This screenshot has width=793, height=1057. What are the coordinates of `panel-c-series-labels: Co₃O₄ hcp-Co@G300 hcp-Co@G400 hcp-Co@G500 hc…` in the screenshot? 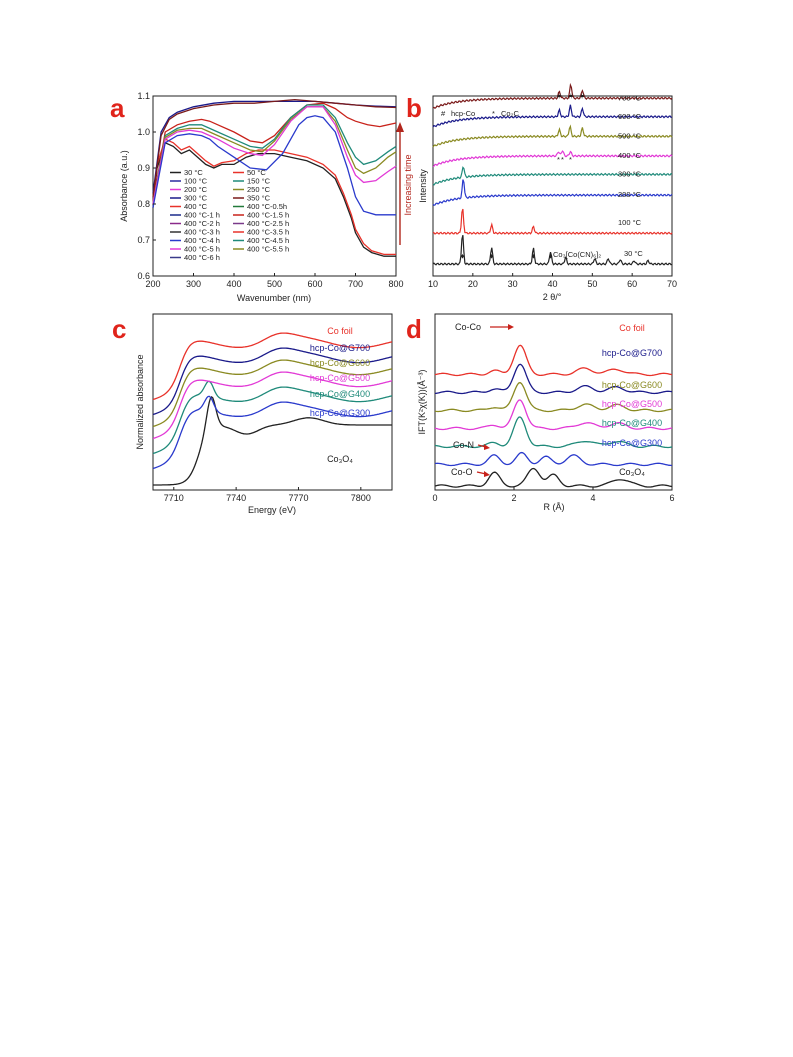 It's located at (340, 395).